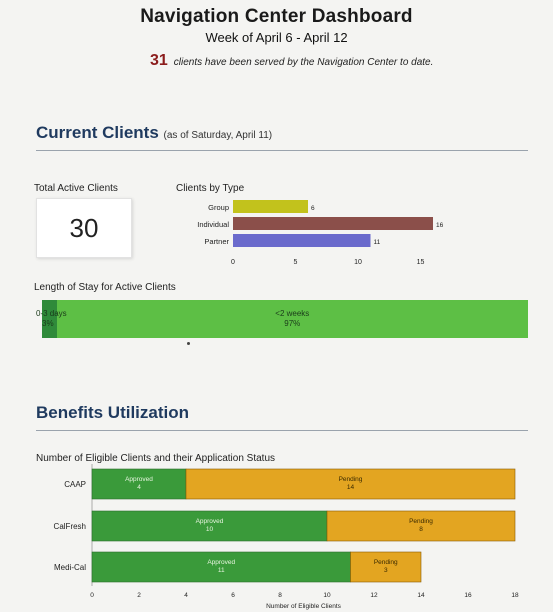 The image size is (553, 612). I want to click on type-x-tick: 5, so click(296, 262).